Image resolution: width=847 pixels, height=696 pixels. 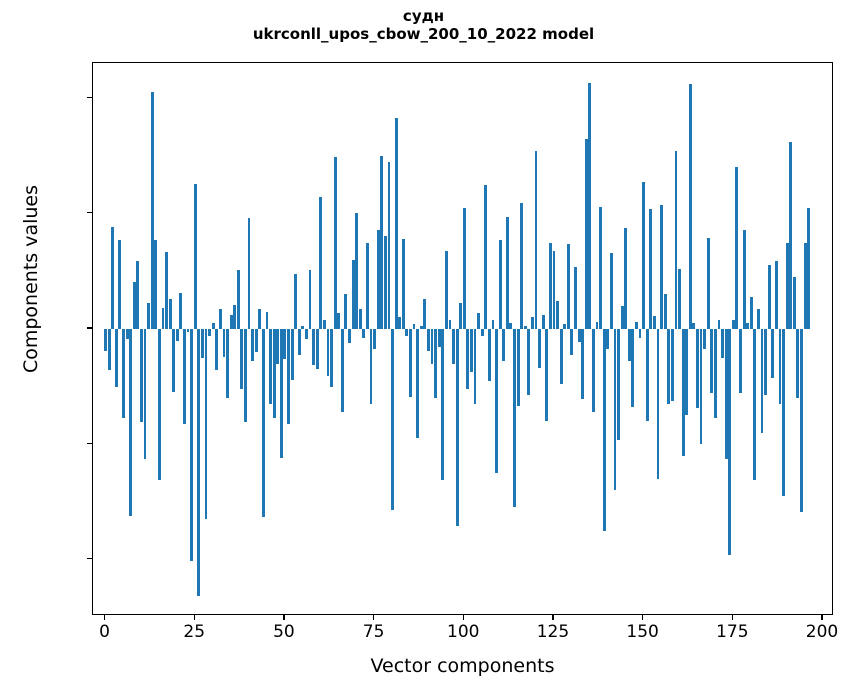 What do you see at coordinates (553, 632) in the screenshot?
I see `x-tick-label: 125` at bounding box center [553, 632].